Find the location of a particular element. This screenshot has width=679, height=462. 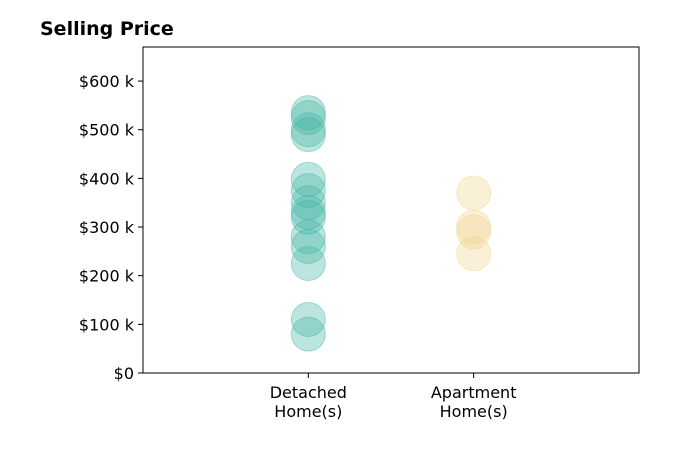

y-tick-label: $300 k is located at coordinates (107, 227).